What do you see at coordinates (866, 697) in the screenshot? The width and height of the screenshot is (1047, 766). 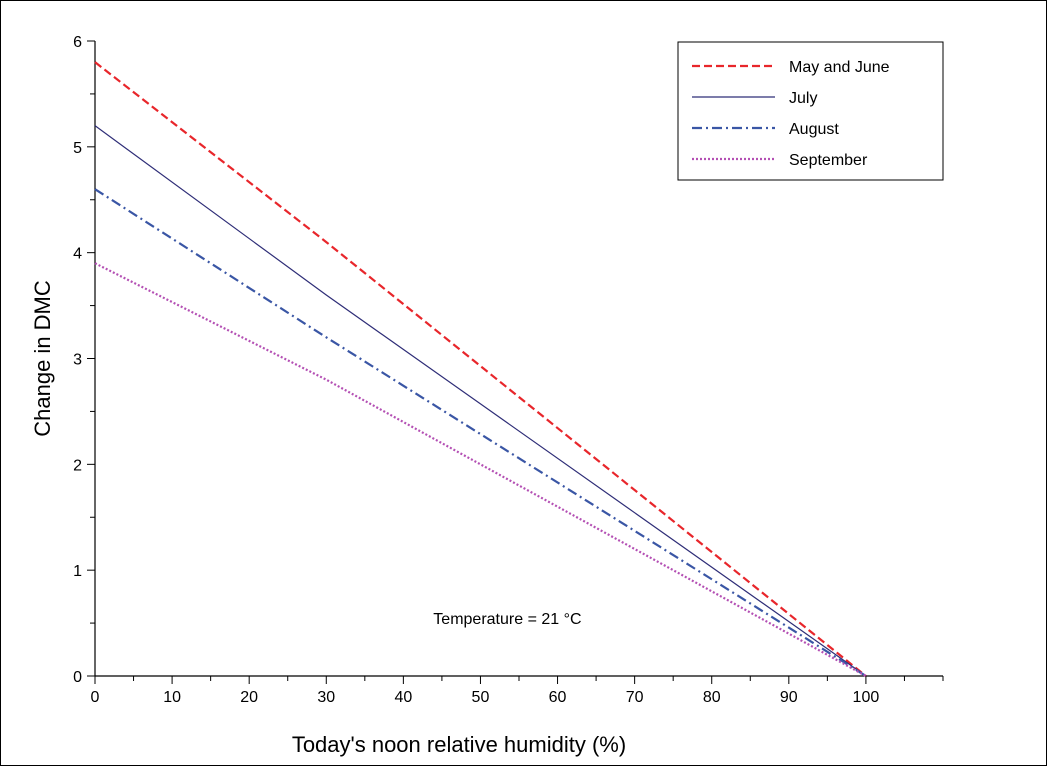 I see `x-tick-label: 100` at bounding box center [866, 697].